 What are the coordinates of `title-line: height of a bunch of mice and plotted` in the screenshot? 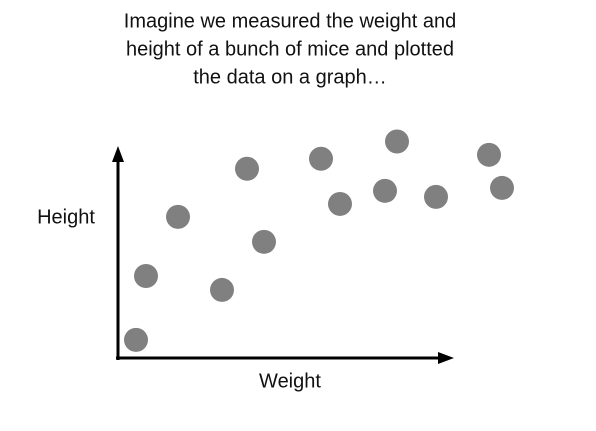 It's located at (290, 49).